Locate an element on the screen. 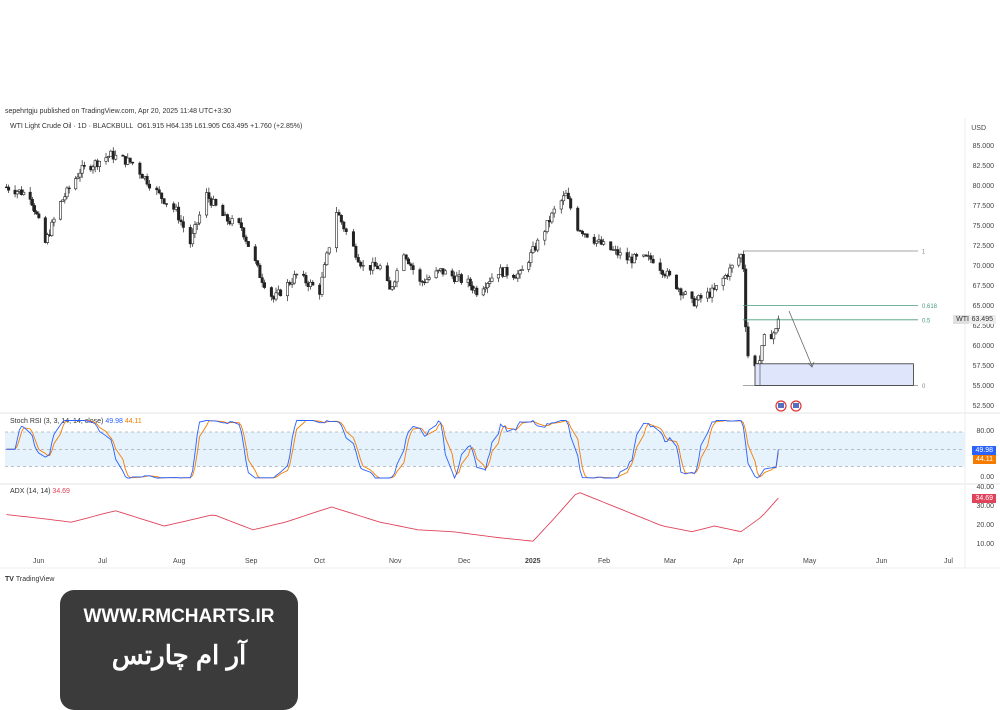 Image resolution: width=1000 pixels, height=710 pixels. price-tick: 75.000 is located at coordinates (983, 226).